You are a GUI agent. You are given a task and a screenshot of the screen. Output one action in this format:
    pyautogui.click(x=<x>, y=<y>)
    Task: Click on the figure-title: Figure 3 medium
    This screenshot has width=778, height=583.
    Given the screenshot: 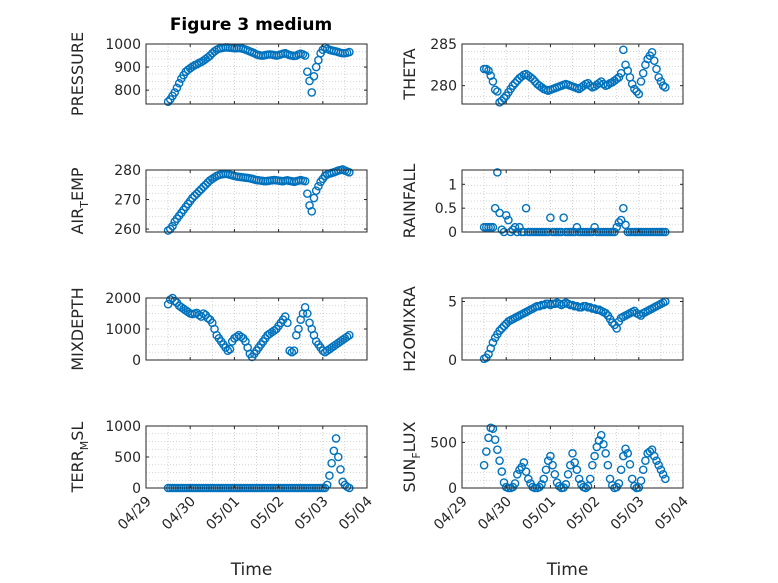 What is the action you would take?
    pyautogui.click(x=251, y=25)
    